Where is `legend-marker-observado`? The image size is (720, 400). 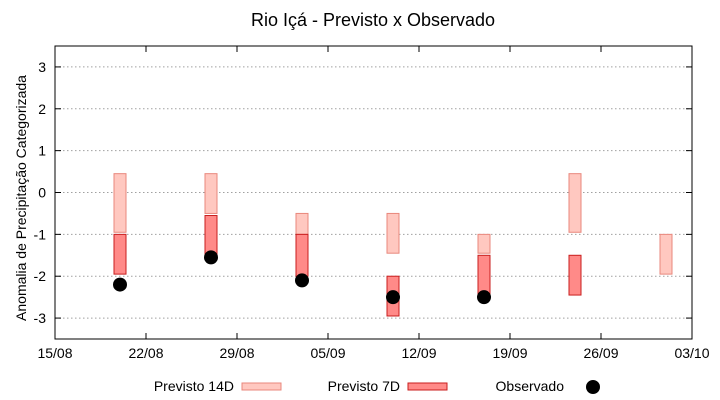
legend-marker-observado is located at coordinates (593, 387).